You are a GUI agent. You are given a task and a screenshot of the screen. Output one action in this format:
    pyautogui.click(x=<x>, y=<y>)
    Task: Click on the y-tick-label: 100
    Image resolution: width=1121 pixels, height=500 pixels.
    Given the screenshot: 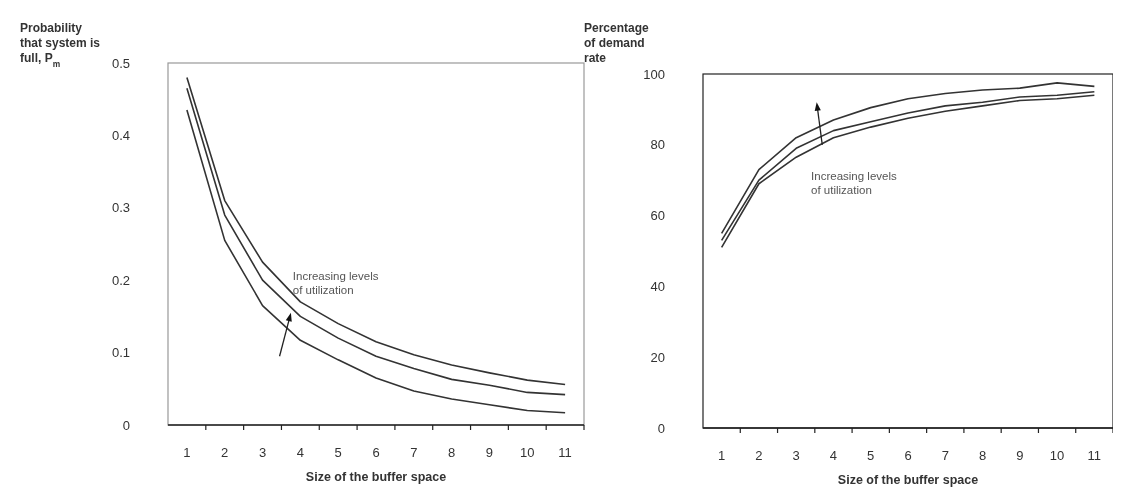 What is the action you would take?
    pyautogui.click(x=654, y=74)
    